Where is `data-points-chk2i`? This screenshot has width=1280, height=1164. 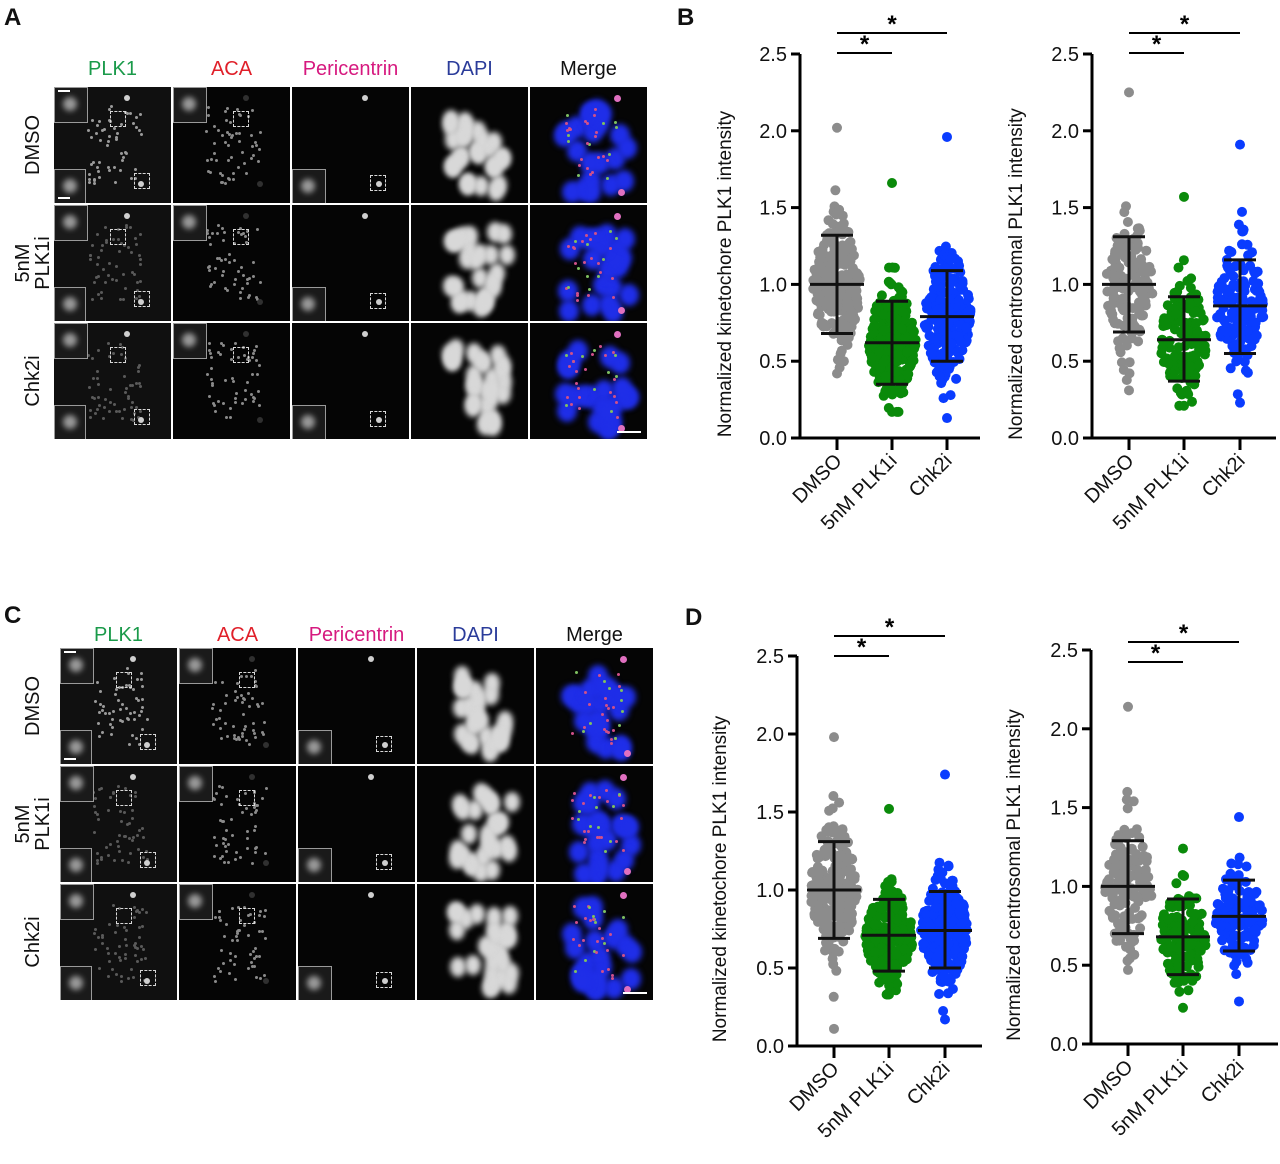
data-points-chk2i is located at coordinates (1239, 909).